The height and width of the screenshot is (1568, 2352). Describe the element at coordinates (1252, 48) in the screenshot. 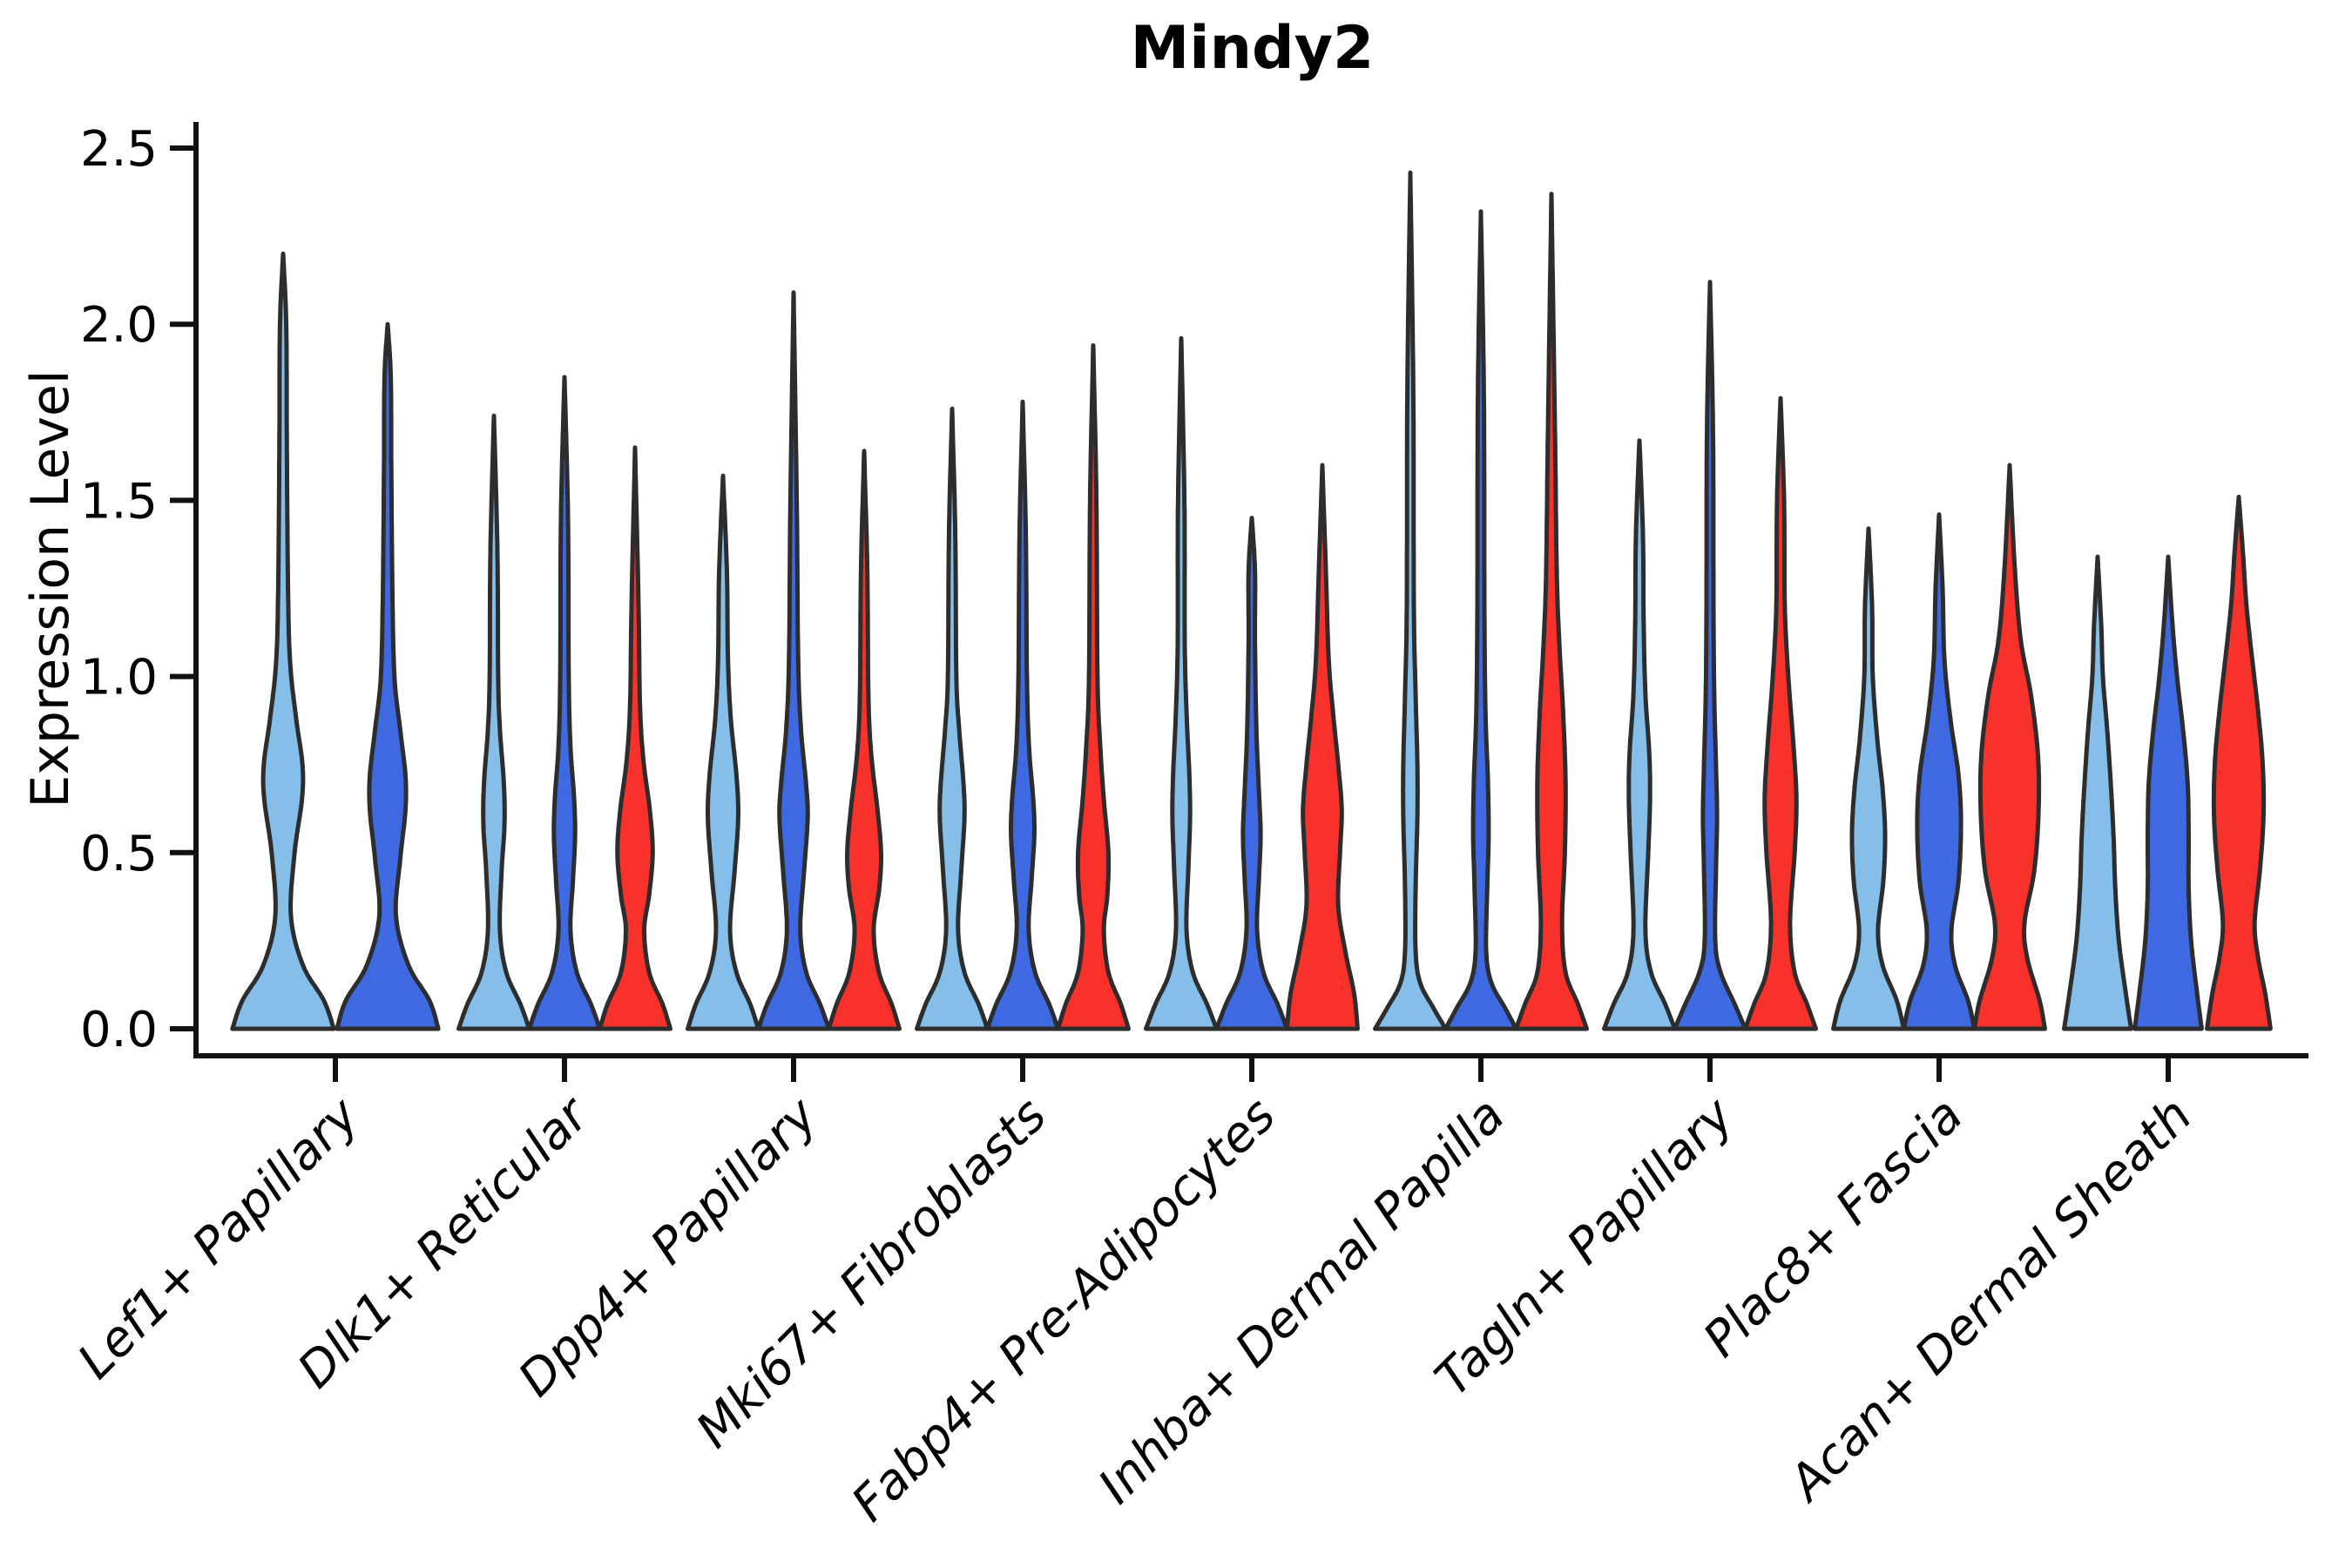

I see `chart-title: Mindy2` at that location.